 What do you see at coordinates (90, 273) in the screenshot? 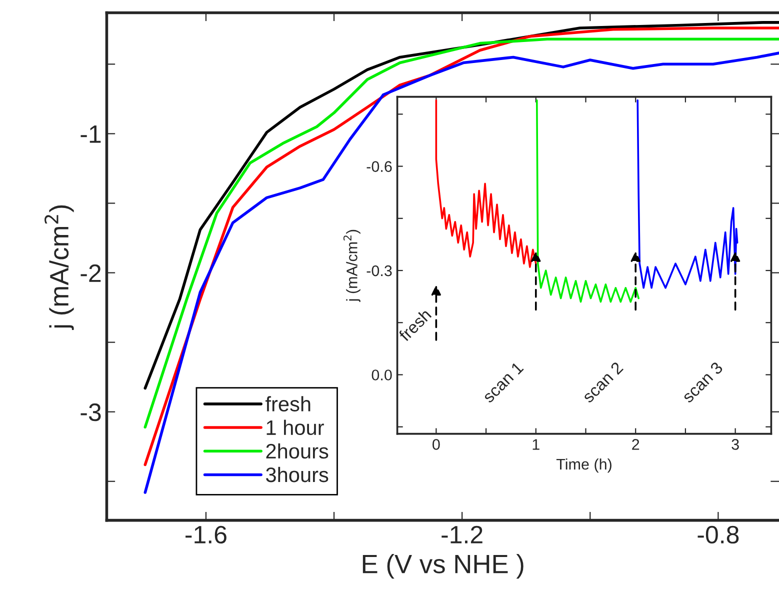
I see `y-tick-label: -2` at bounding box center [90, 273].